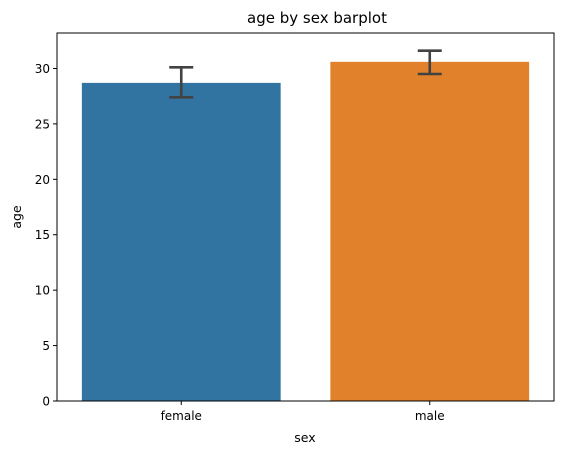 This screenshot has width=562, height=455. I want to click on x-axis-label: sex, so click(304, 437).